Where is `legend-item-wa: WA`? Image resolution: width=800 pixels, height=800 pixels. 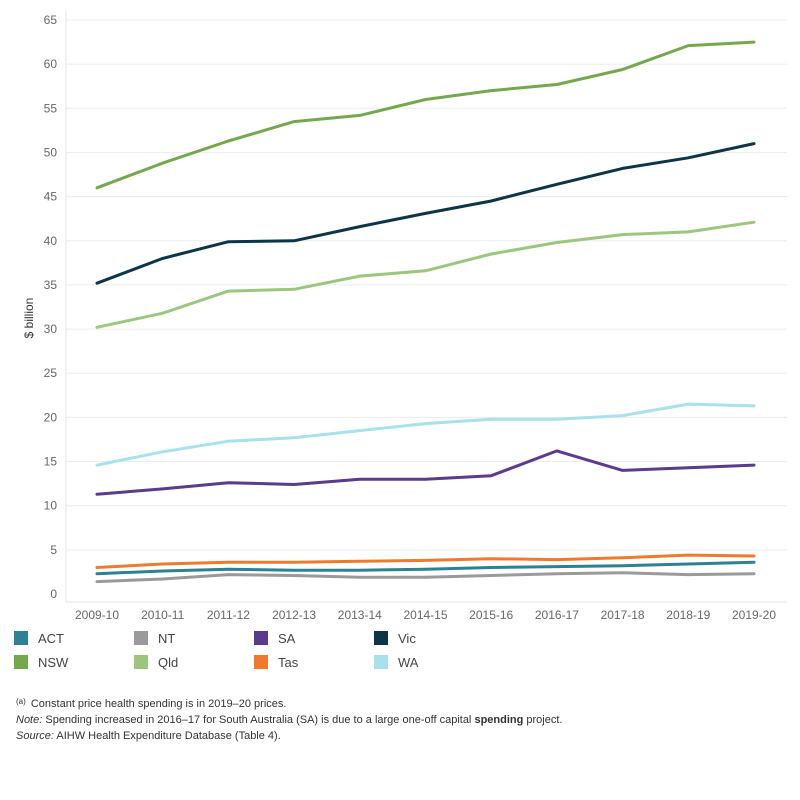 legend-item-wa: WA is located at coordinates (396, 662).